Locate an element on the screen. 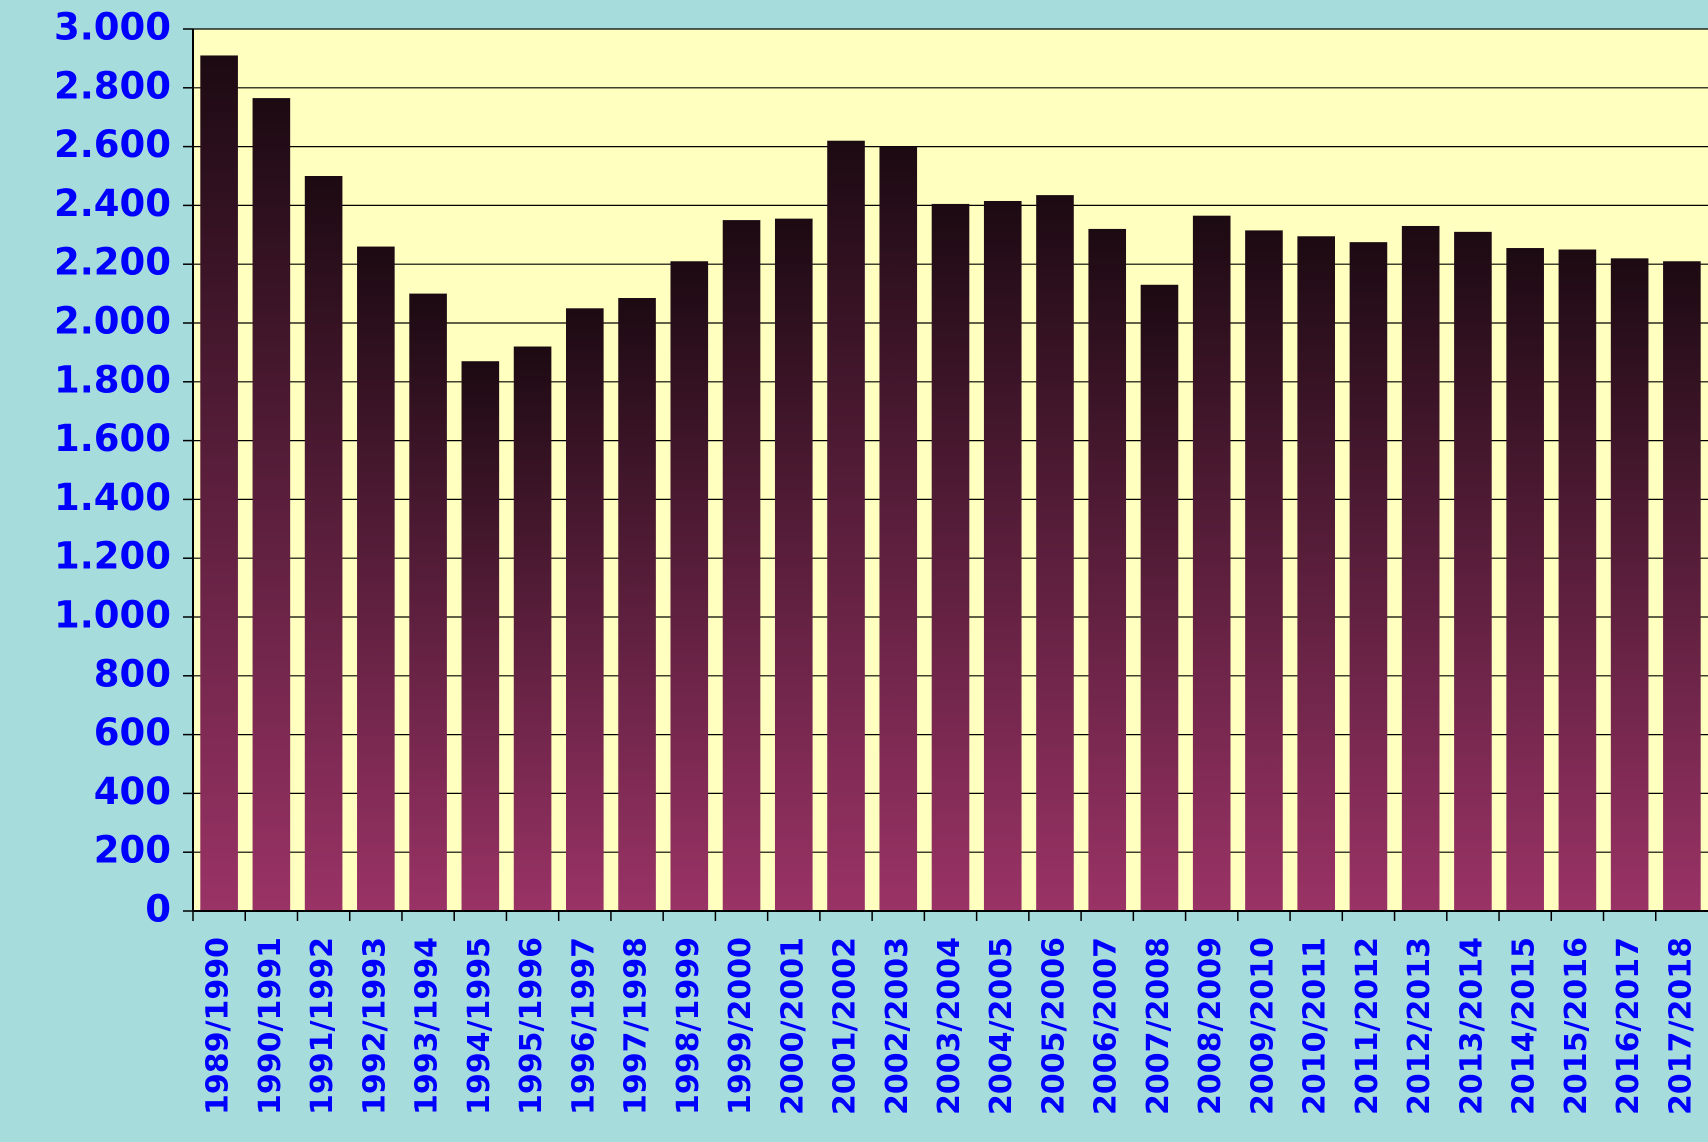  y-tick-label: 3.000 is located at coordinates (112, 27).